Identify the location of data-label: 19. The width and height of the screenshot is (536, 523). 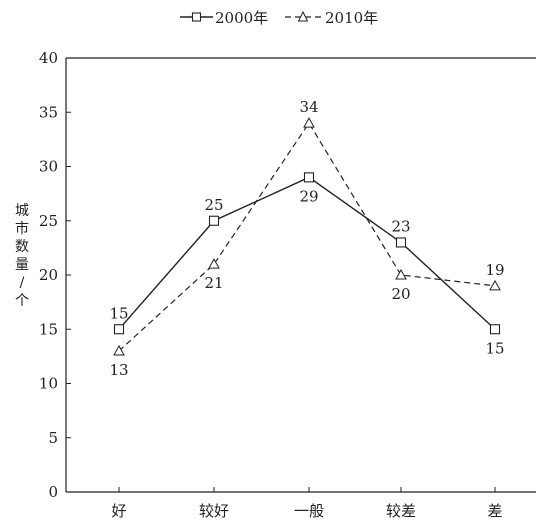
(494, 270).